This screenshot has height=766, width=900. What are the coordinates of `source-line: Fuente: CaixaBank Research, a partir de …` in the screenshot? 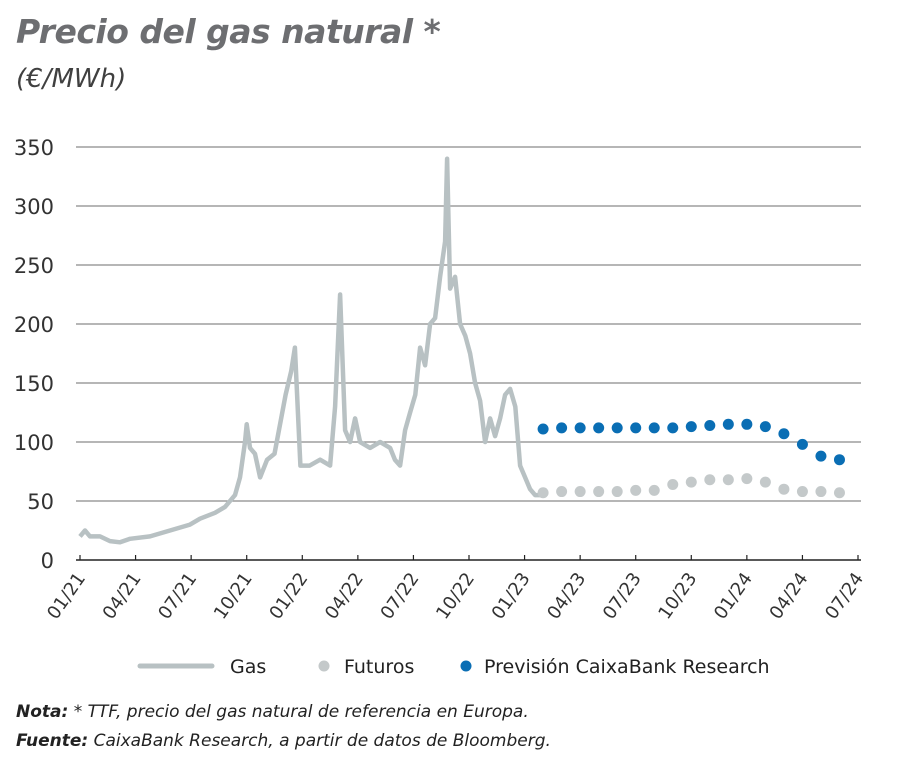 It's located at (283, 741).